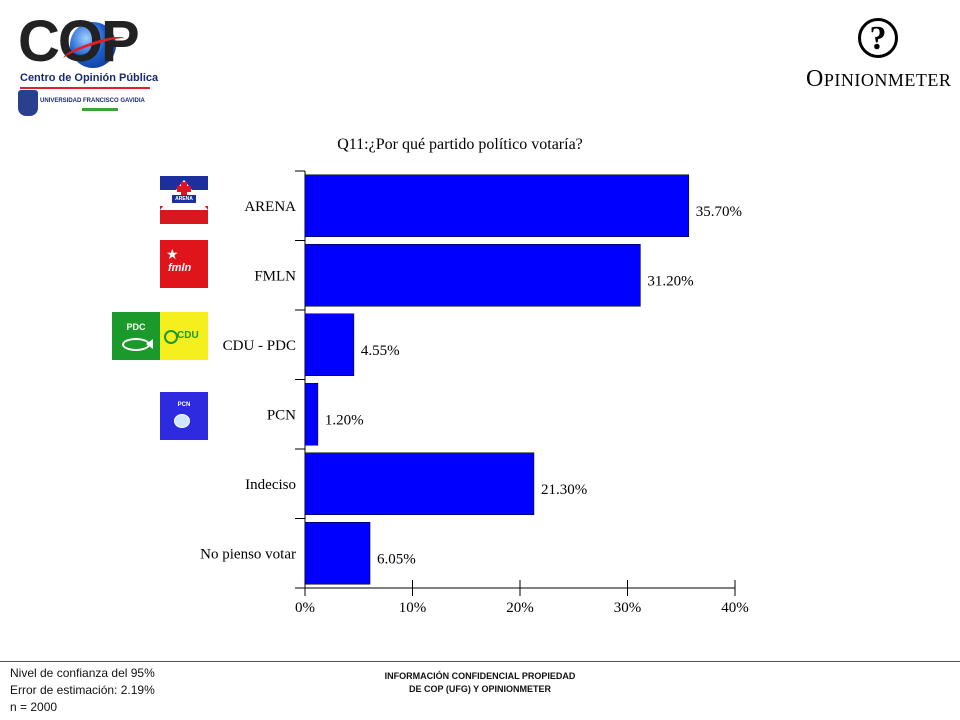 Image resolution: width=960 pixels, height=720 pixels. Describe the element at coordinates (259, 346) in the screenshot. I see `category-label: CDU - PDC` at that location.